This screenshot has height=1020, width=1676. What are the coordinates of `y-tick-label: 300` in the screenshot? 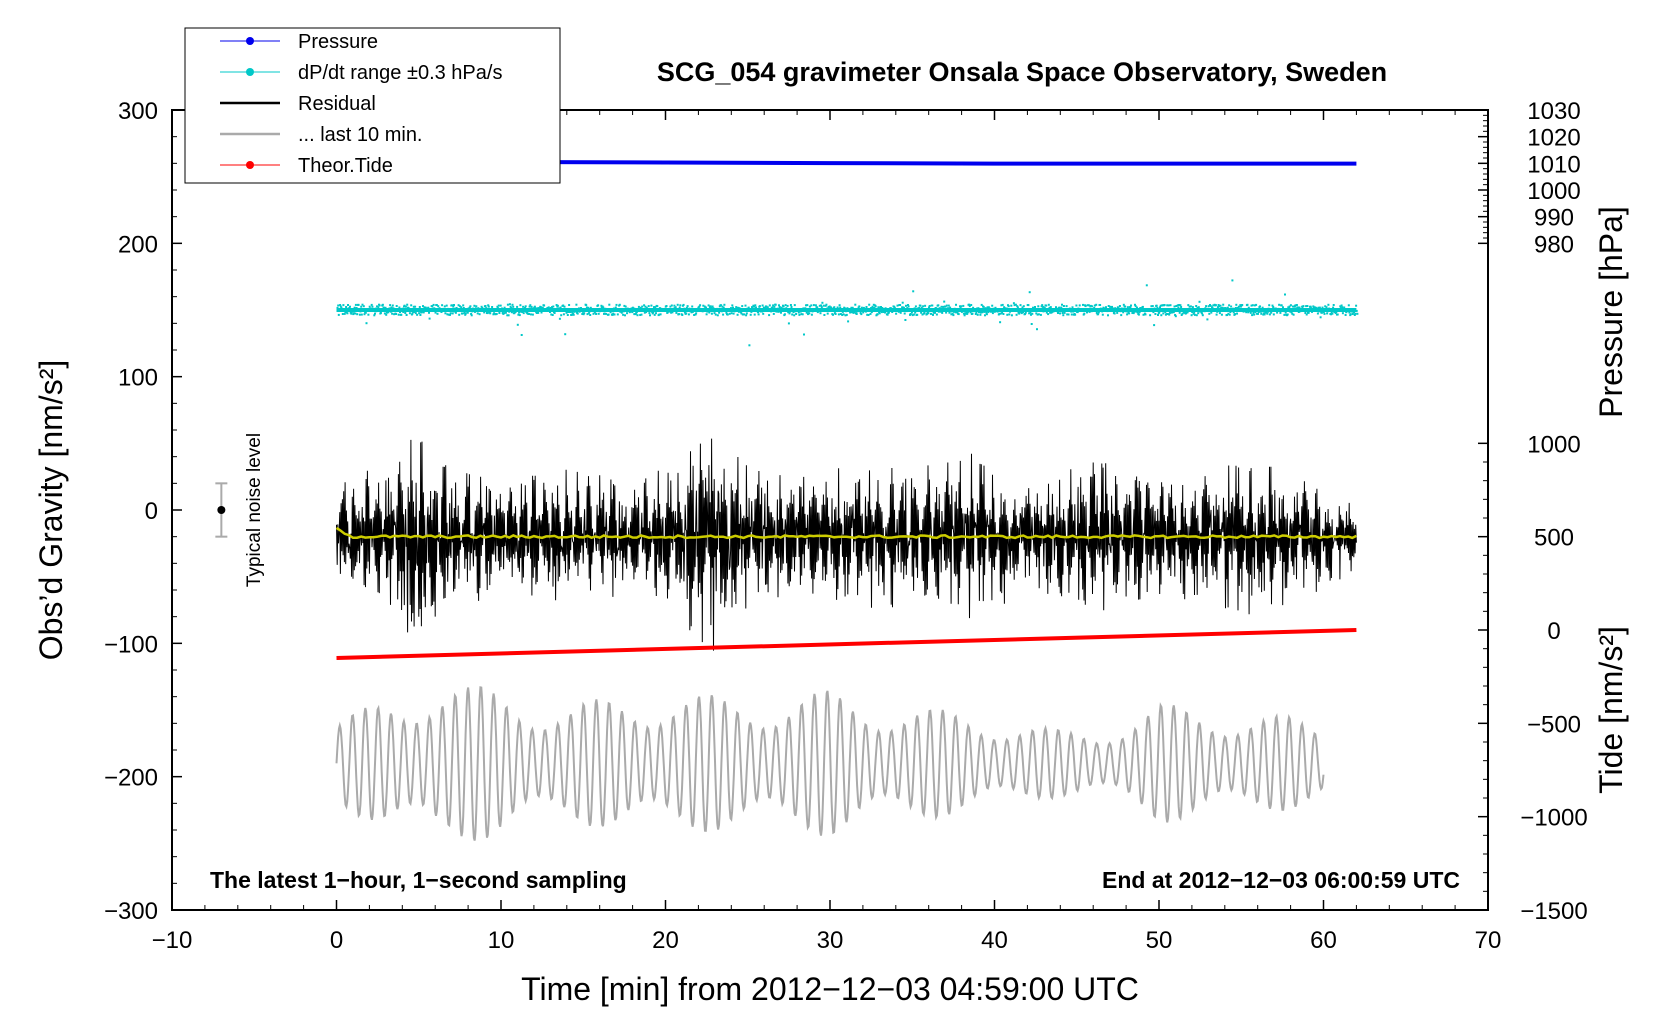 It's located at (138, 111).